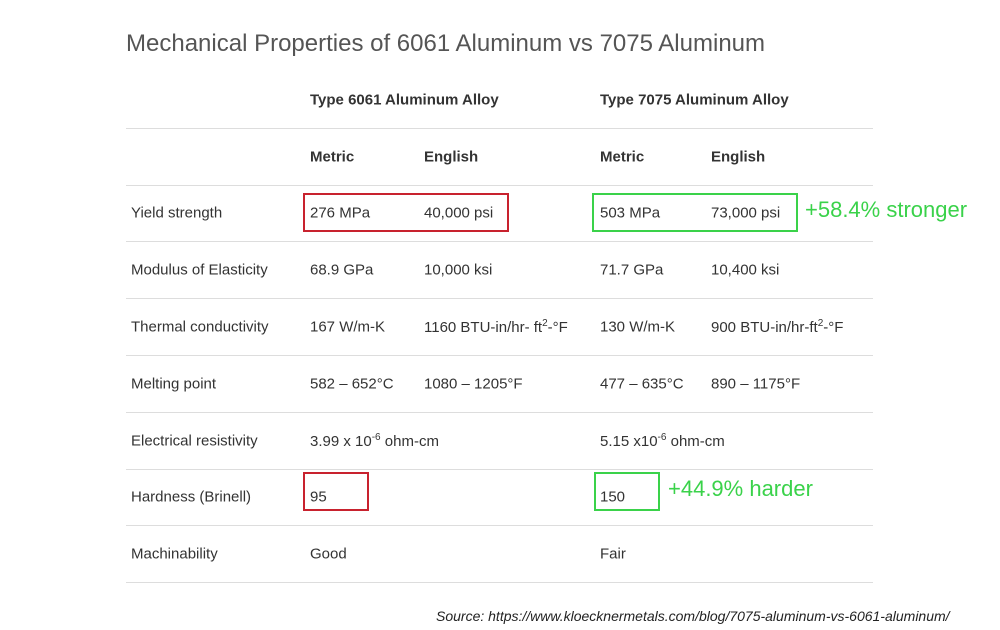  I want to click on cell-label: Hardness (Brinell), so click(191, 497).